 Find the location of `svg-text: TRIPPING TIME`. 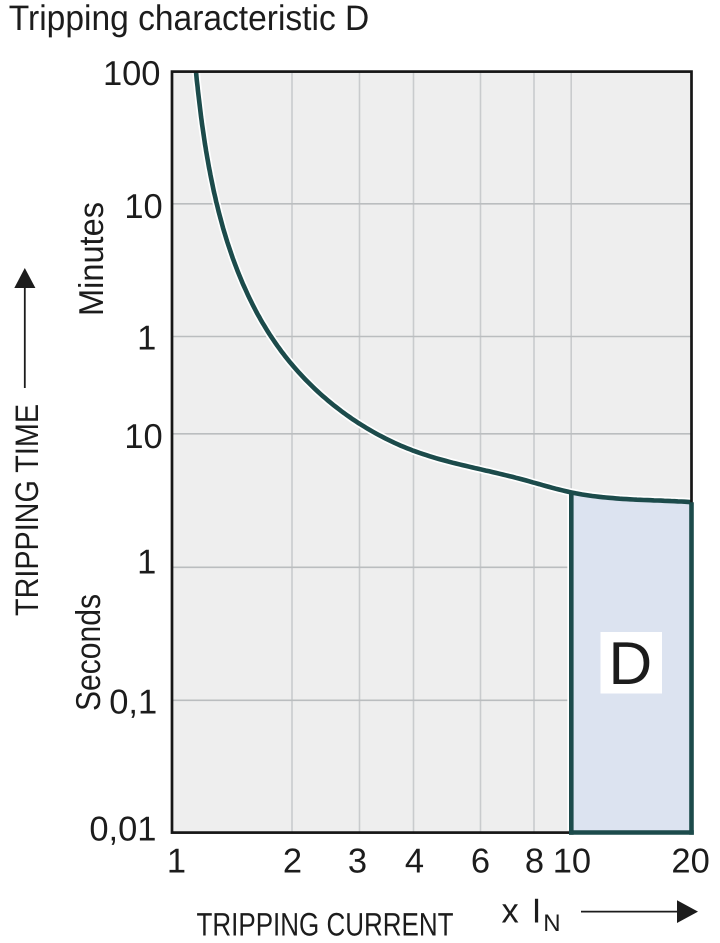

svg-text: TRIPPING TIME is located at coordinates (26, 510).